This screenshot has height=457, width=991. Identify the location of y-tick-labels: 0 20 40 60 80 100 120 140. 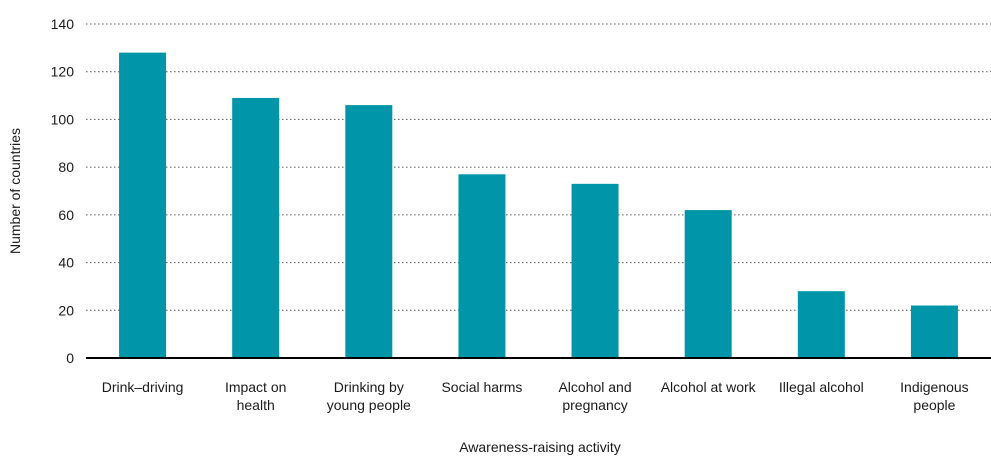
(63, 191).